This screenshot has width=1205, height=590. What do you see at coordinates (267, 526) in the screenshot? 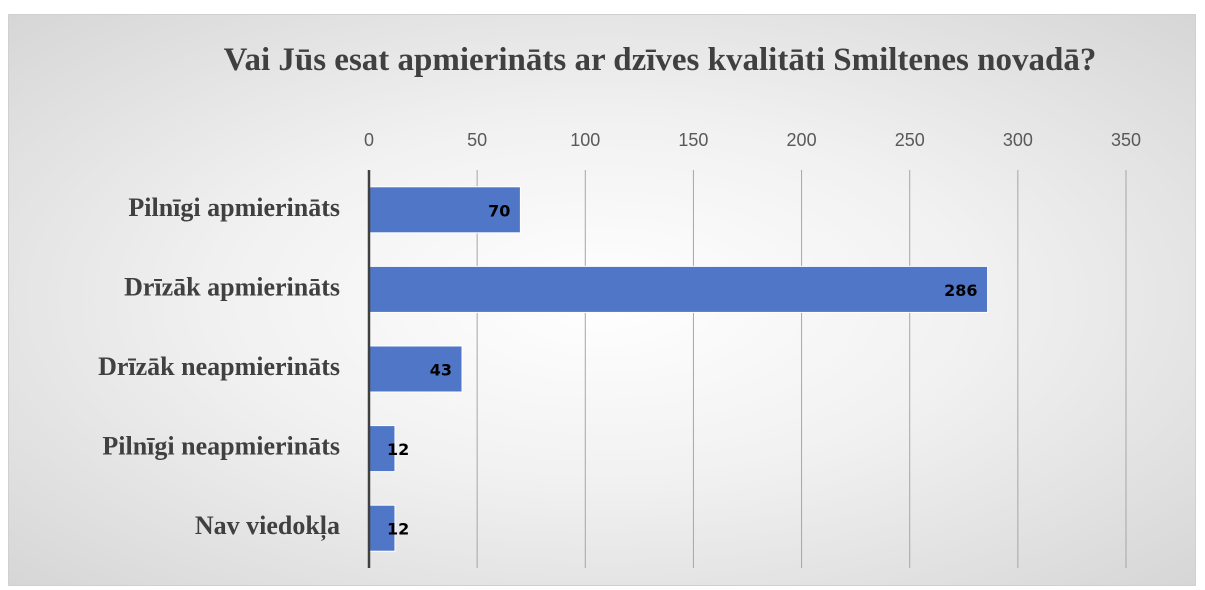
I see `y-tick-label: Nav viedokļa` at bounding box center [267, 526].